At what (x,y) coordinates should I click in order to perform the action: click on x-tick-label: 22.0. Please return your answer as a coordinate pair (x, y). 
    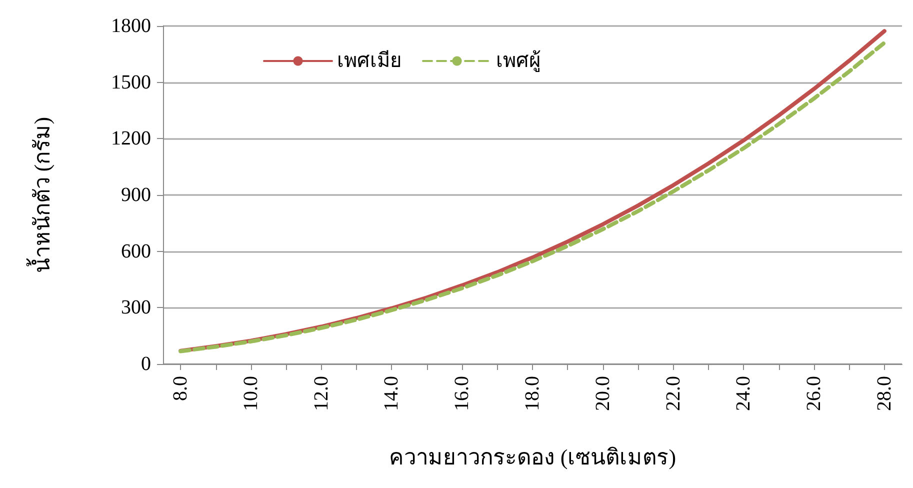
    Looking at the image, I should click on (673, 393).